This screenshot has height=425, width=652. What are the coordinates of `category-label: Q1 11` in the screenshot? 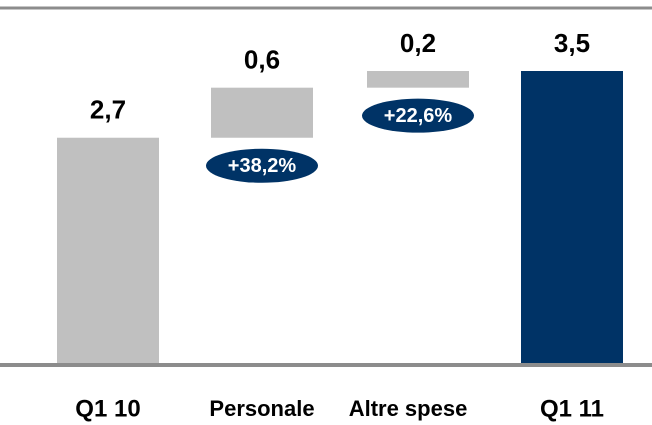 It's located at (572, 408).